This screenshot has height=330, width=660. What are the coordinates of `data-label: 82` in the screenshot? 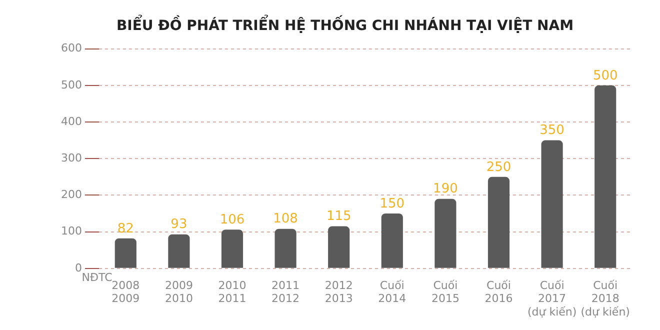 It's located at (125, 228).